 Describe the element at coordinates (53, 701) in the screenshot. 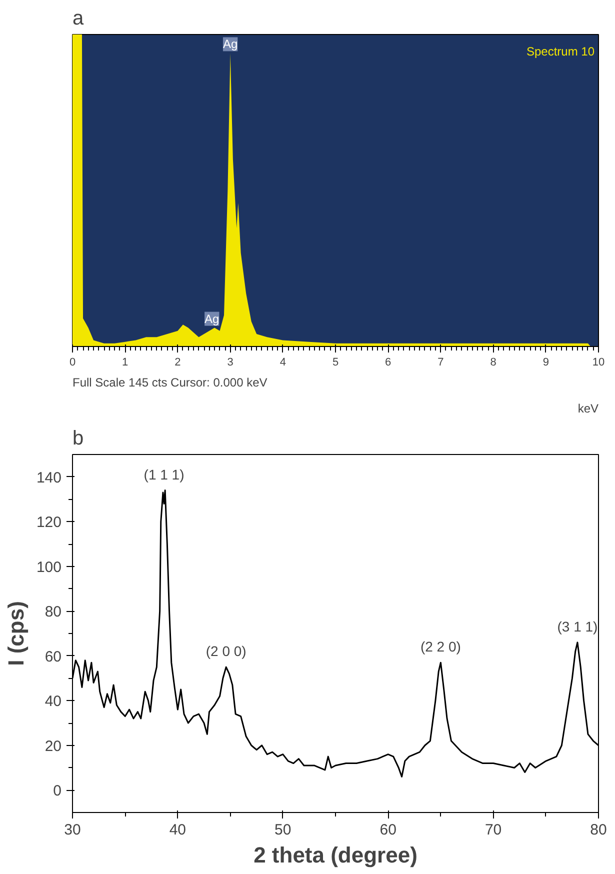

I see `y-tick-label: 40` at that location.